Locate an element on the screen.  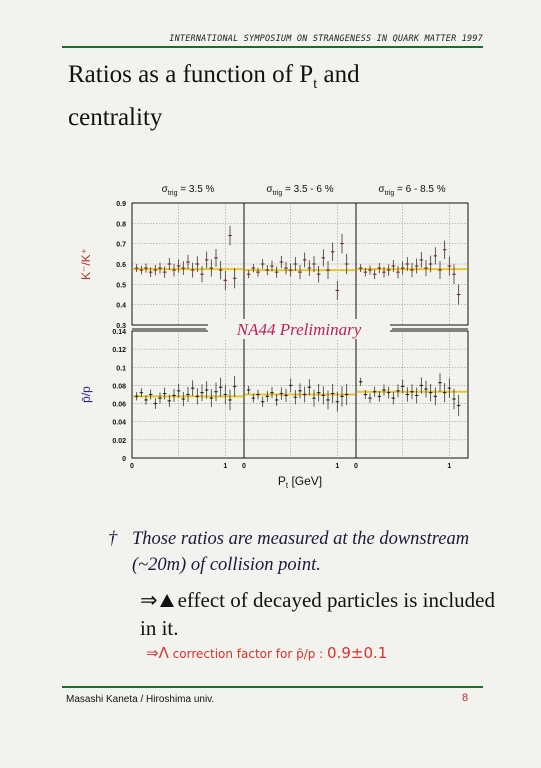
hand-arrow: ⇒Λ is located at coordinates (157, 653).